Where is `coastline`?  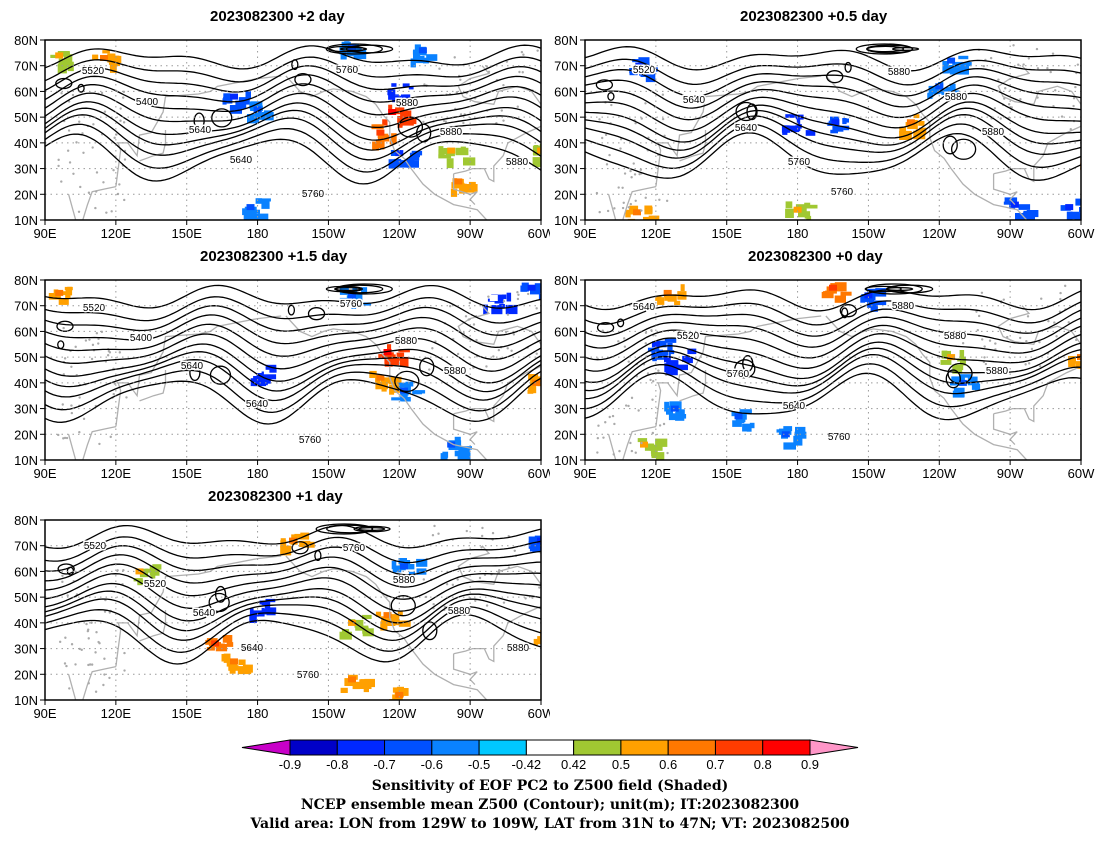 coastline is located at coordinates (738, 131).